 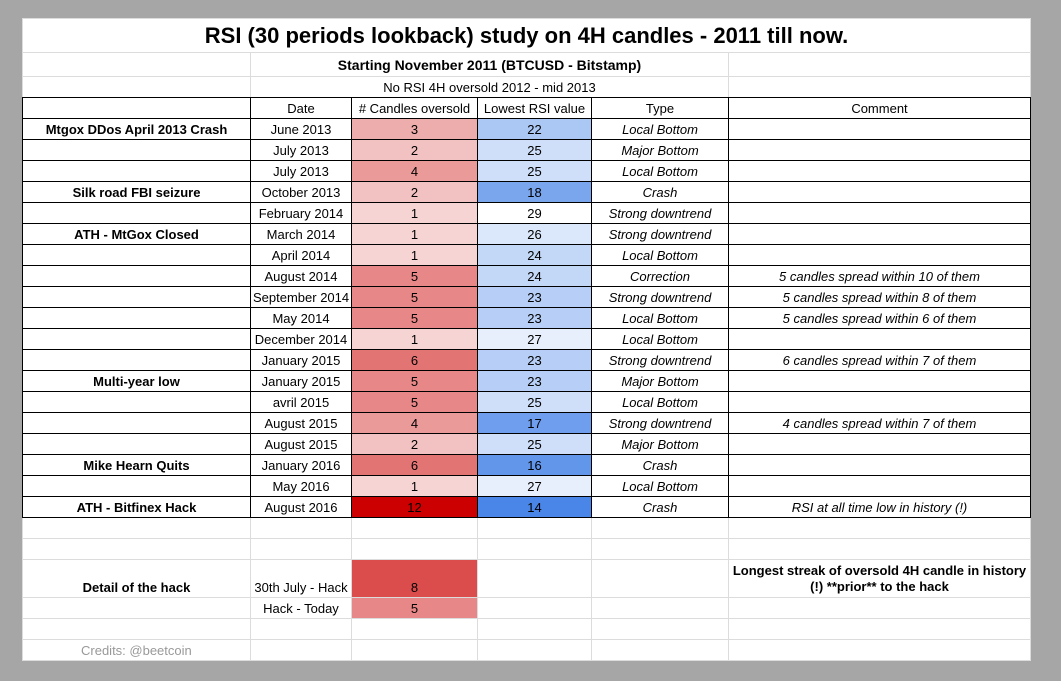 What do you see at coordinates (879, 423) in the screenshot?
I see `comment: 4 candles spread within 7 of them` at bounding box center [879, 423].